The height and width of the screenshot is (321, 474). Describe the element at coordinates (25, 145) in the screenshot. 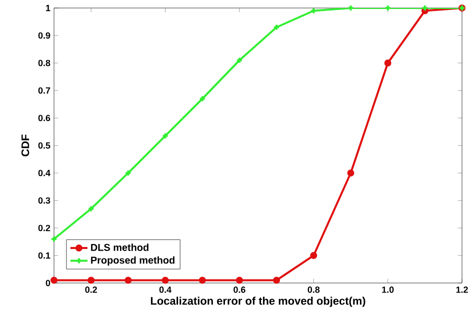

I see `y-axis-title: CDF` at that location.